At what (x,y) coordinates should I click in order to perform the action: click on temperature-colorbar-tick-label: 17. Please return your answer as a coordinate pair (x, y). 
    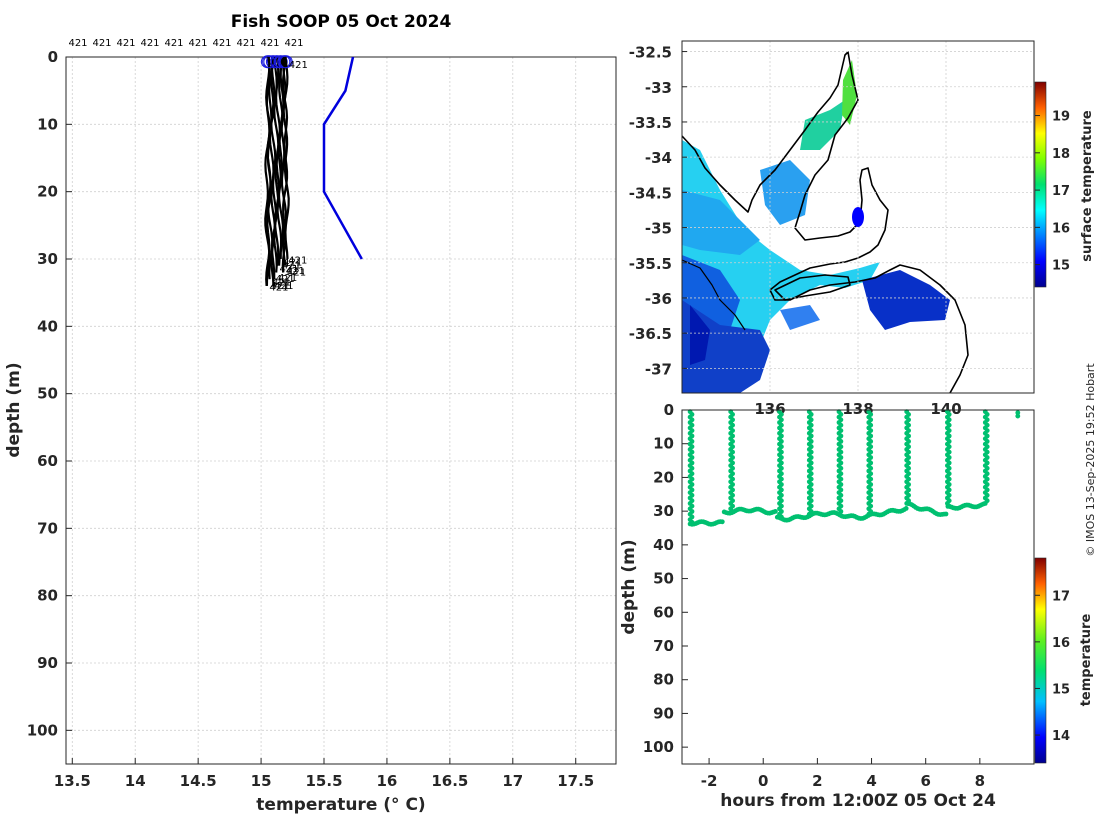
    Looking at the image, I should click on (1061, 596).